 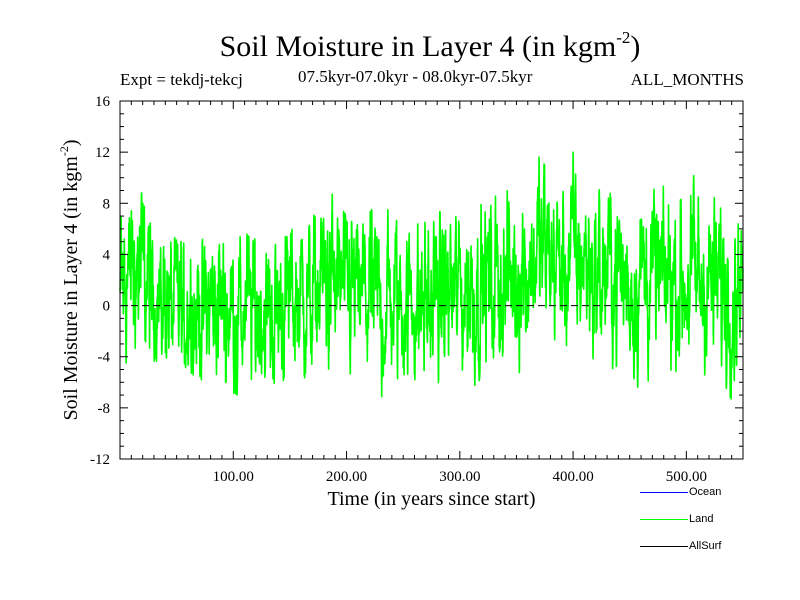 What do you see at coordinates (102, 153) in the screenshot?
I see `y-tick-label: 12` at bounding box center [102, 153].